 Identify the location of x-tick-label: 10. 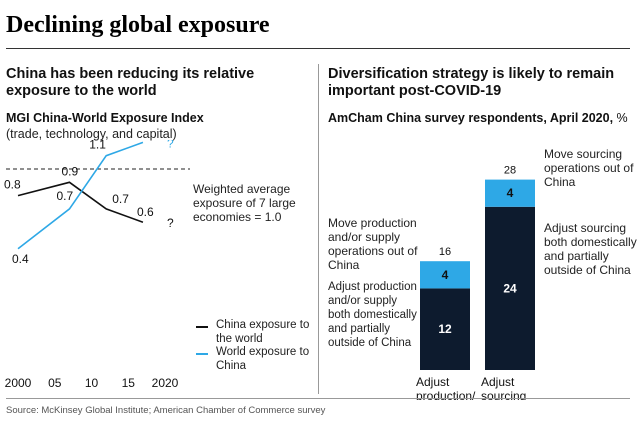
(92, 383).